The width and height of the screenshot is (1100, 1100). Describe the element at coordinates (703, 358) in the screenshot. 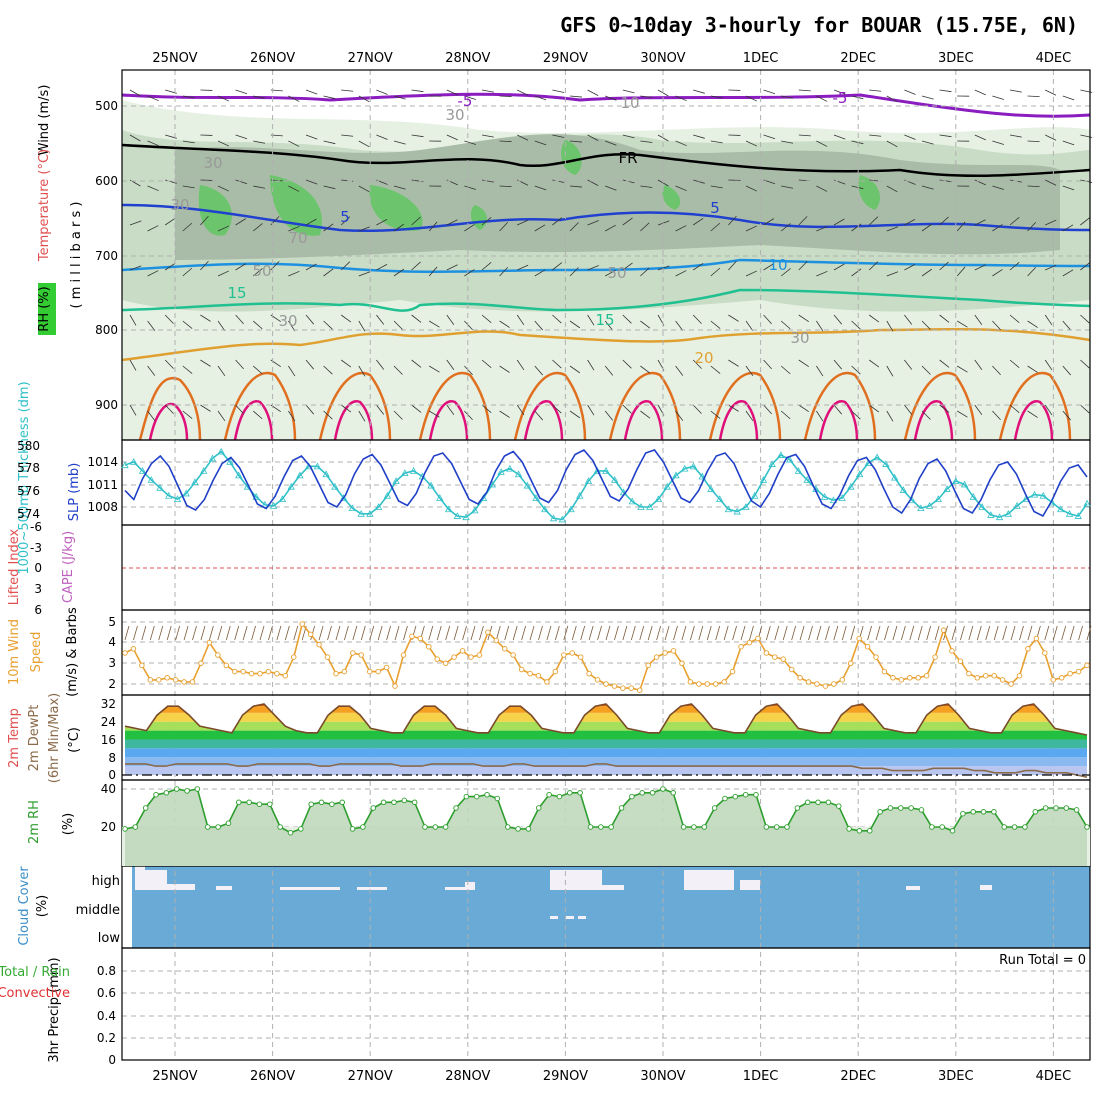

I see `contour-label: 20` at that location.